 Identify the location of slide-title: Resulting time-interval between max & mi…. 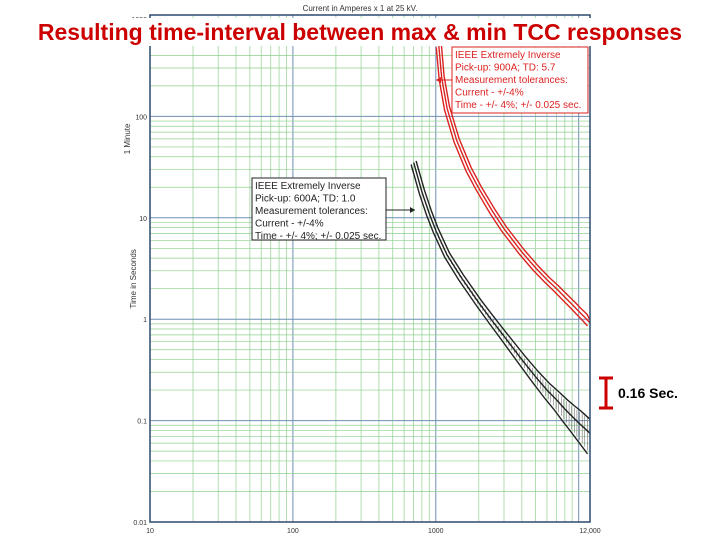
(360, 32).